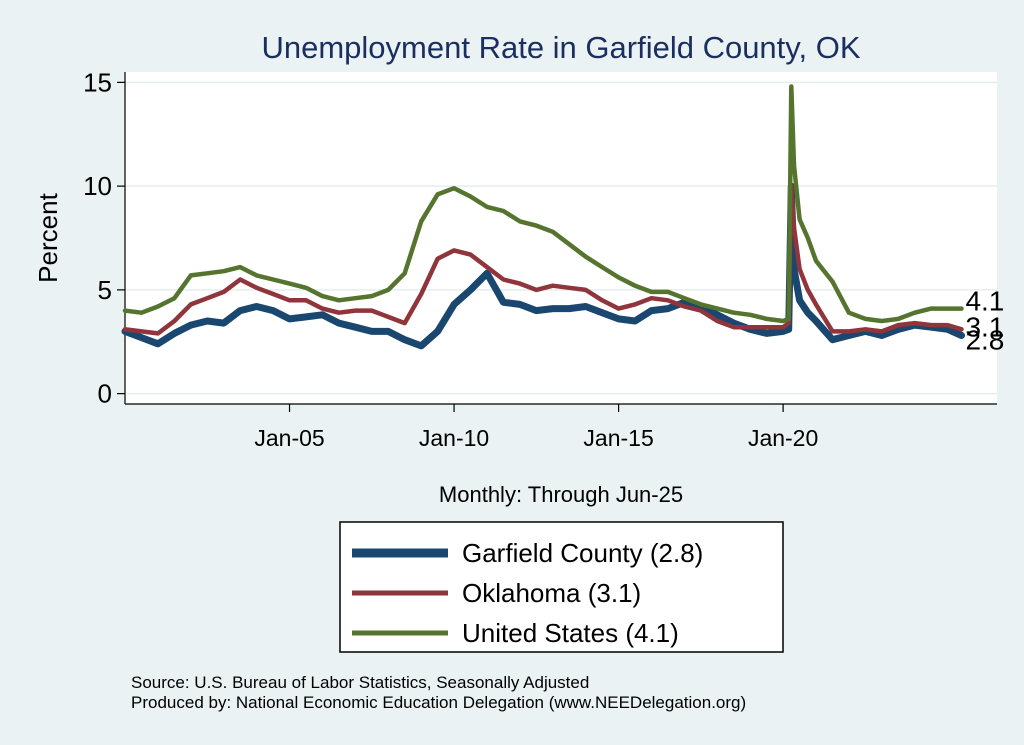 The width and height of the screenshot is (1024, 745). I want to click on y-axis-label: Percent, so click(48, 237).